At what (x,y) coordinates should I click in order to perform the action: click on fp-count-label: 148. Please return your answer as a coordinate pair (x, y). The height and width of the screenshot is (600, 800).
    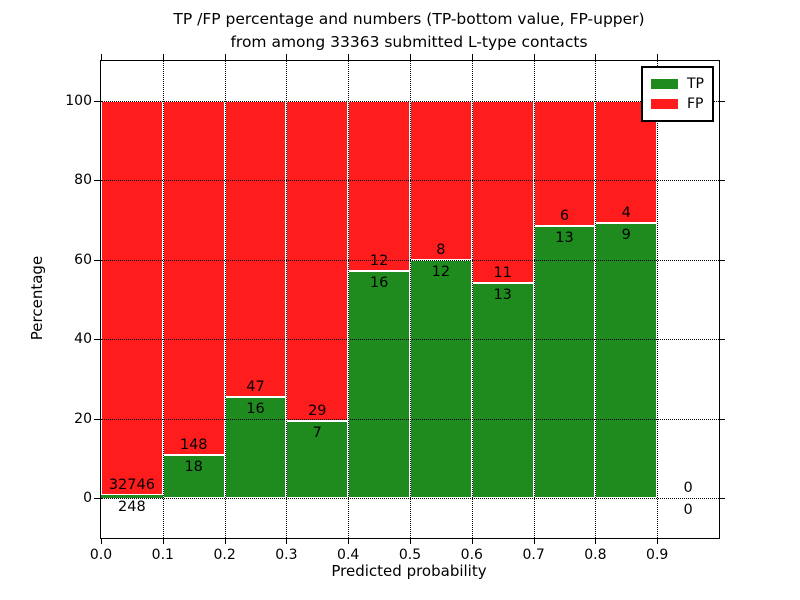
    Looking at the image, I should click on (193, 445).